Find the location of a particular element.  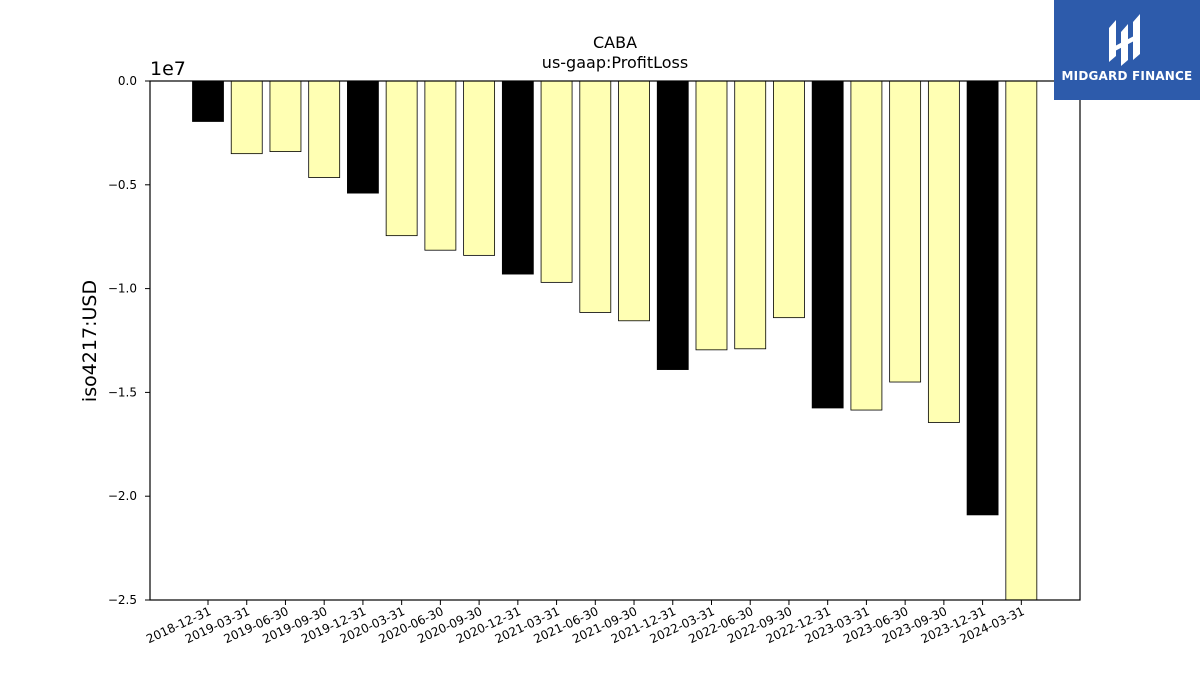

logo-mark-icon is located at coordinates (1124, 40).